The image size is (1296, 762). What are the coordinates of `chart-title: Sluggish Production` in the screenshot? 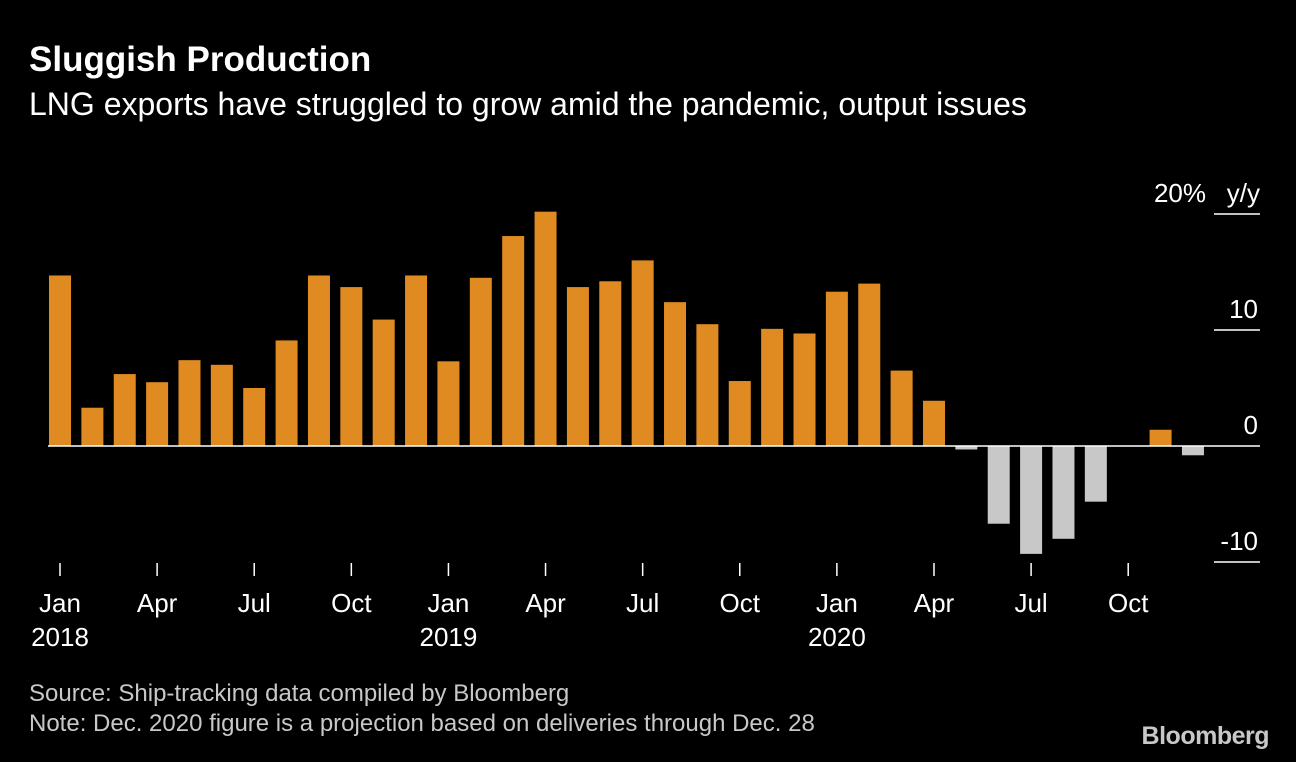 It's located at (200, 59).